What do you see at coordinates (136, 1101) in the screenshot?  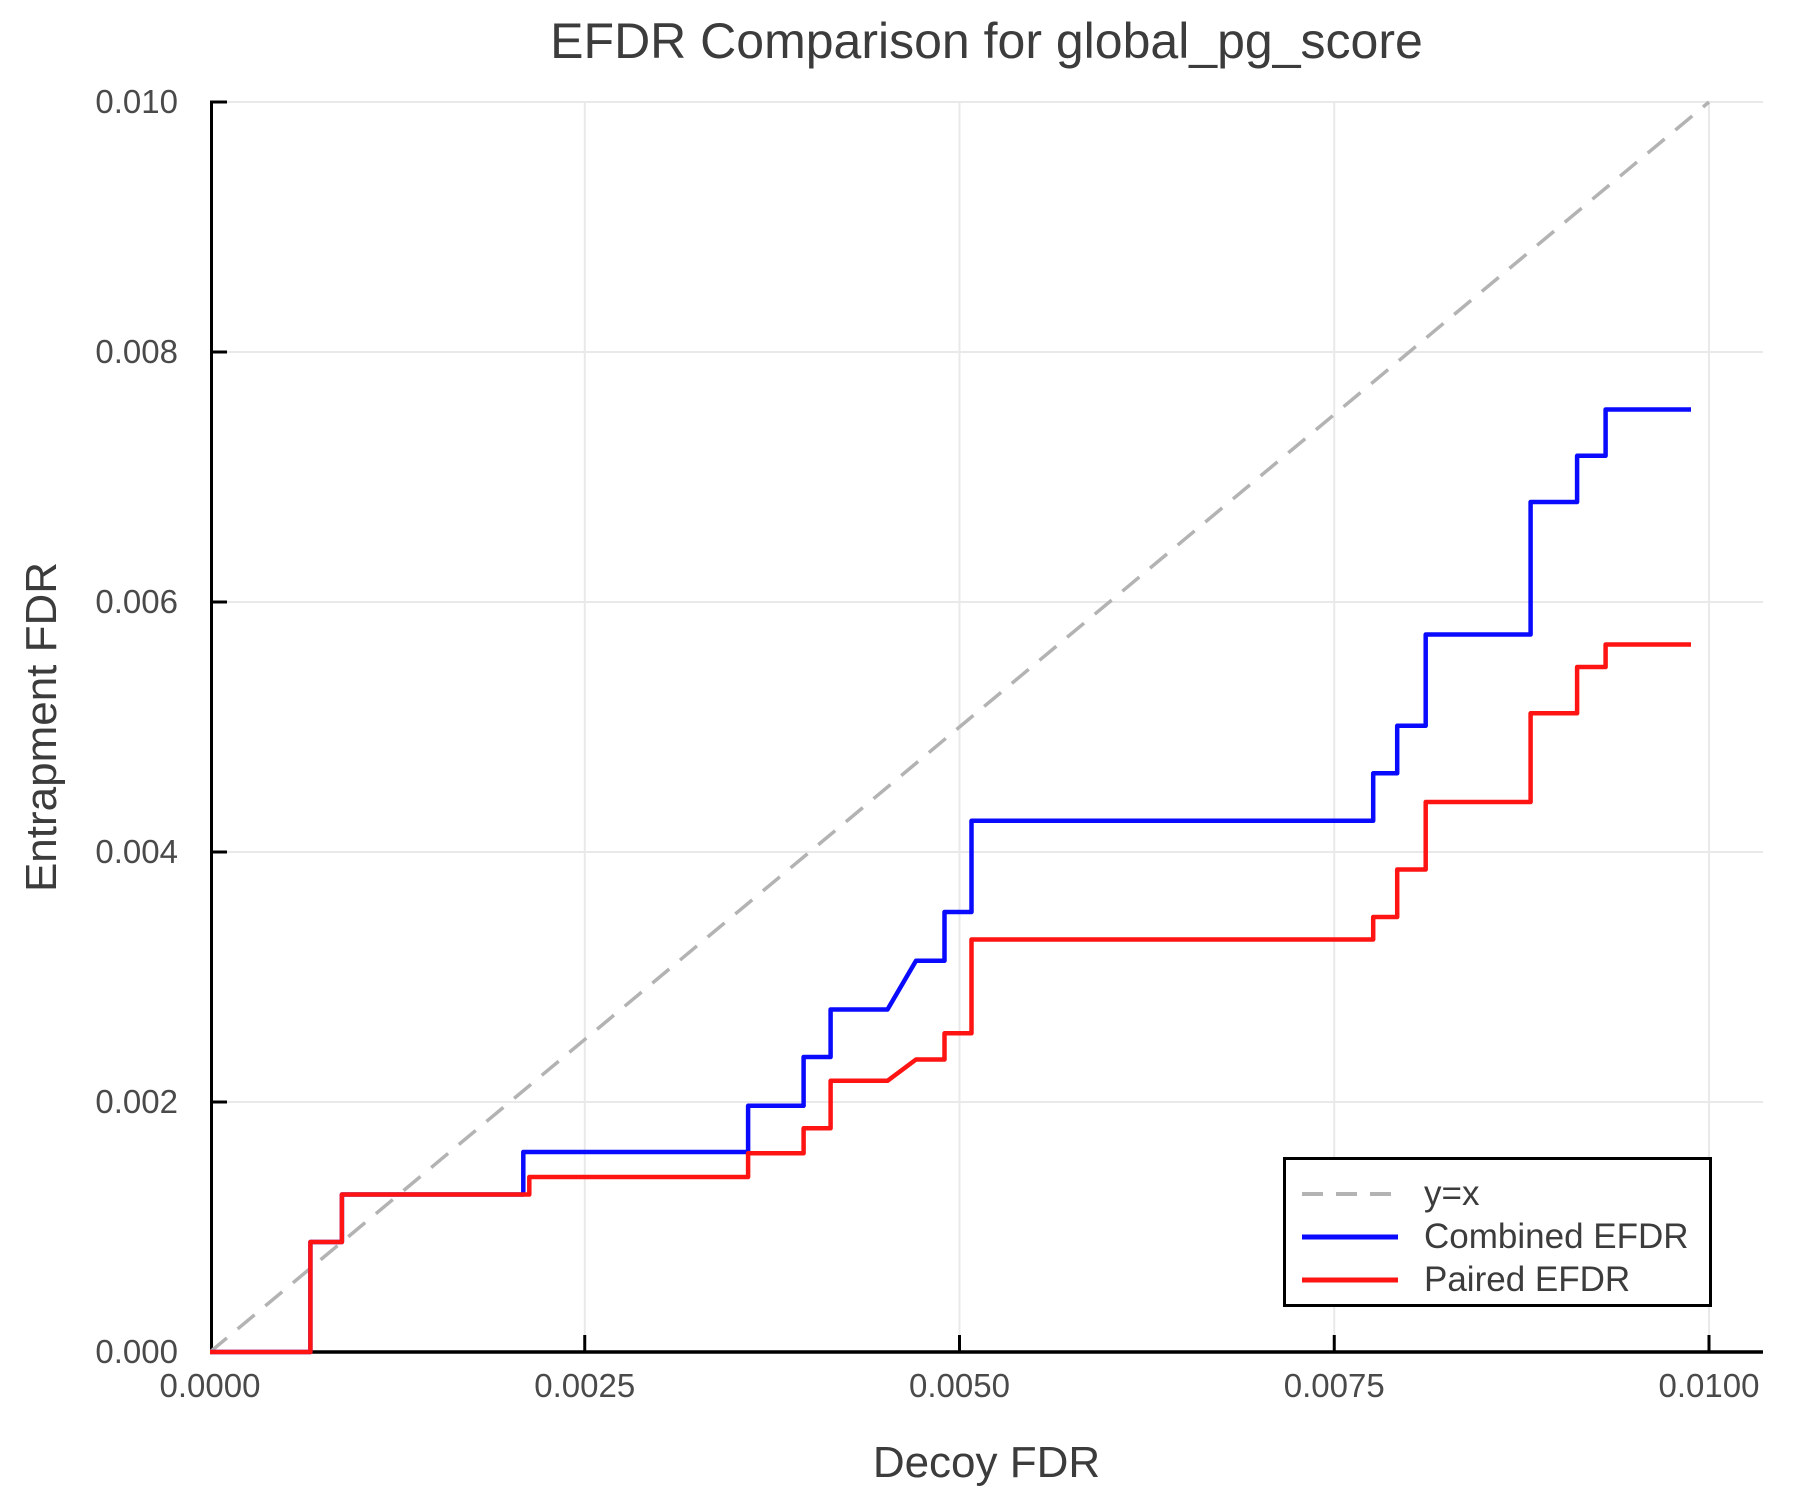 I see `y-tick-label: 0.002` at bounding box center [136, 1101].